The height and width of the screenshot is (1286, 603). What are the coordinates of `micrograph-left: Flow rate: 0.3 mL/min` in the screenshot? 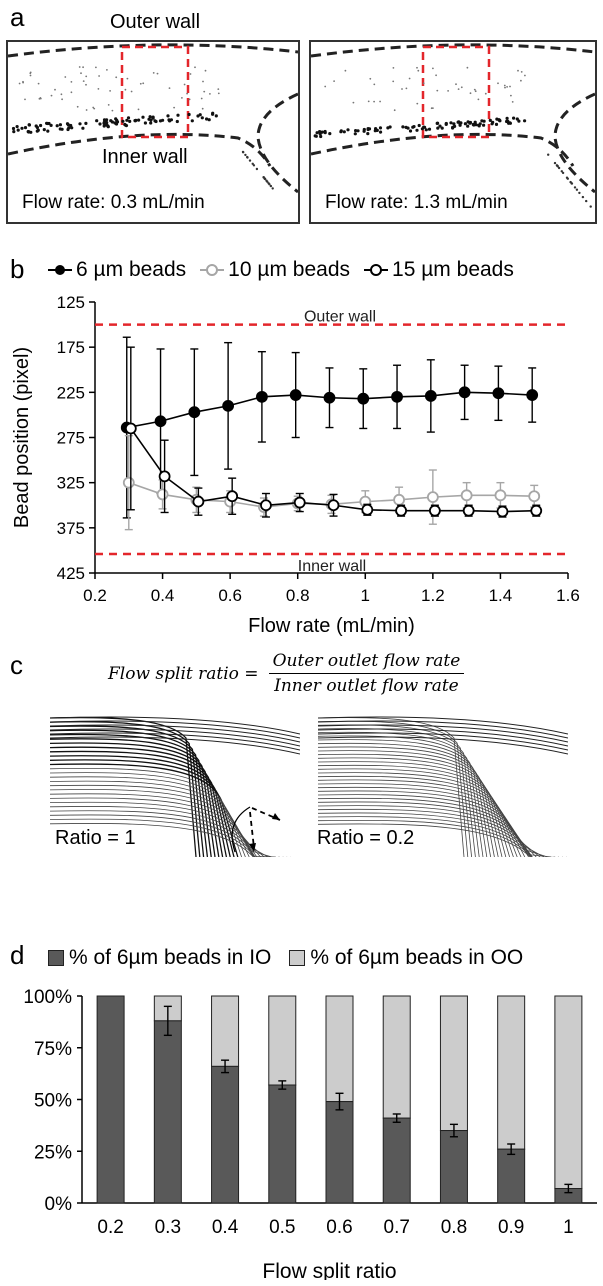 It's located at (153, 132).